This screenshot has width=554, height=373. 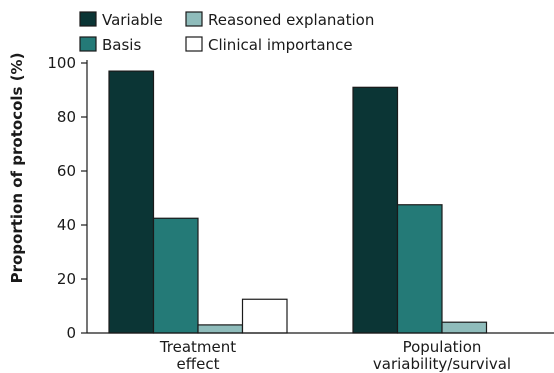 I want to click on x-category-label: Population, so click(x=442, y=347).